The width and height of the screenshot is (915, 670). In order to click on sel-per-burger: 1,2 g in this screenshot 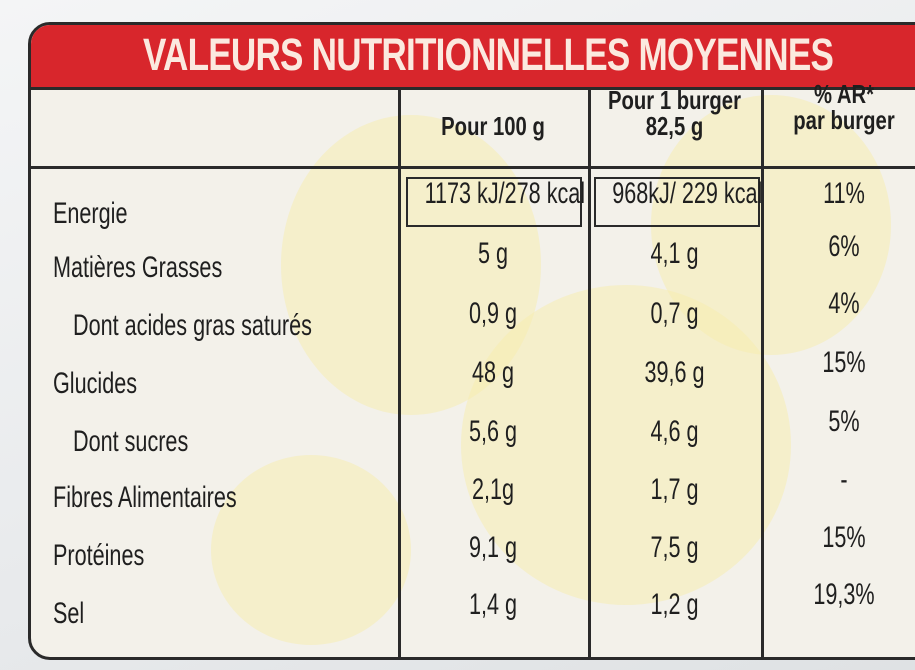, I will do `click(674, 604)`.